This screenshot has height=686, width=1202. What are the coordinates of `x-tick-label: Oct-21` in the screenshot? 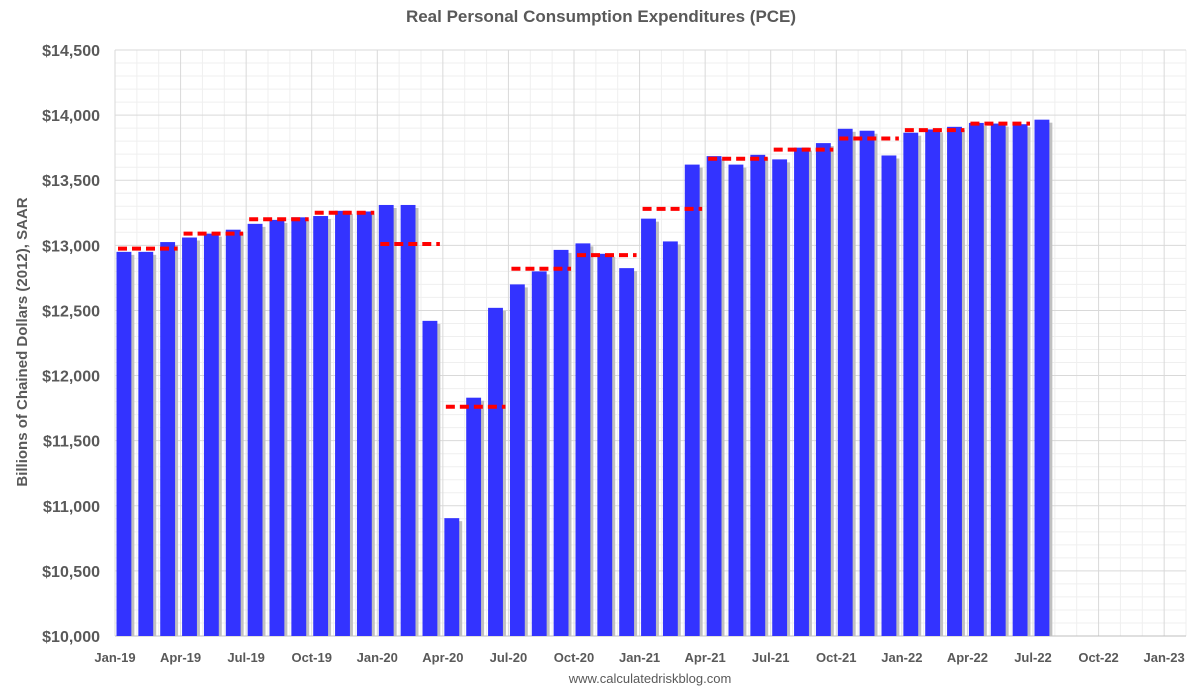 It's located at (836, 657).